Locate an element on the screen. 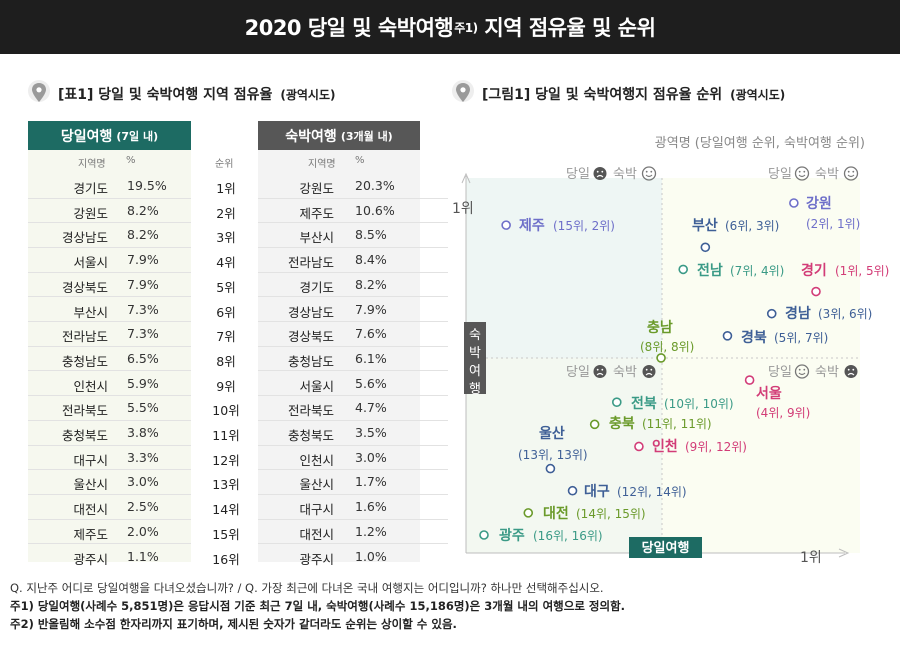 This screenshot has height=652, width=900. chart-section-heading: [그림1] 당일 및 숙박여행지 점유율 순위 (광역시도) is located at coordinates (618, 94).